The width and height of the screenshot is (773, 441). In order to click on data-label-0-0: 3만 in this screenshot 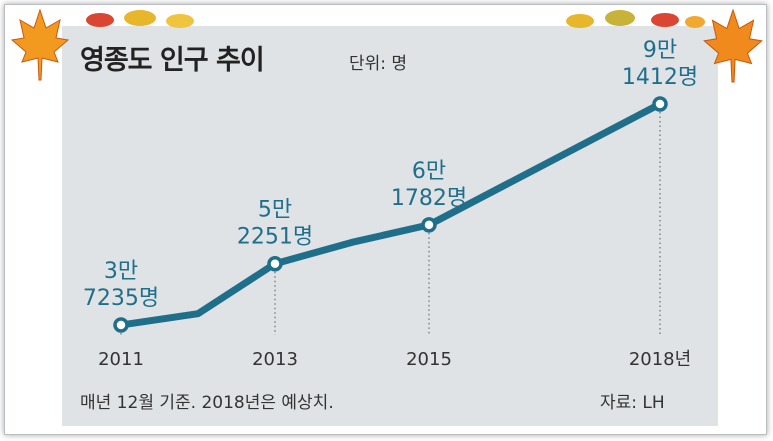, I will do `click(121, 271)`.